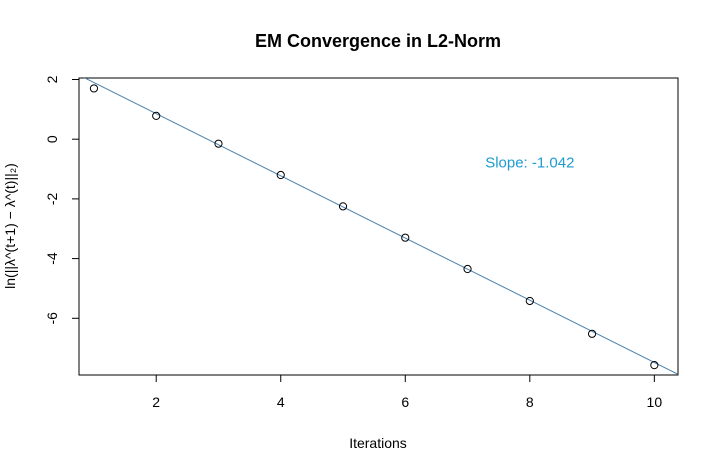 The width and height of the screenshot is (718, 474). What do you see at coordinates (281, 402) in the screenshot?
I see `x-tick-label: 4` at bounding box center [281, 402].